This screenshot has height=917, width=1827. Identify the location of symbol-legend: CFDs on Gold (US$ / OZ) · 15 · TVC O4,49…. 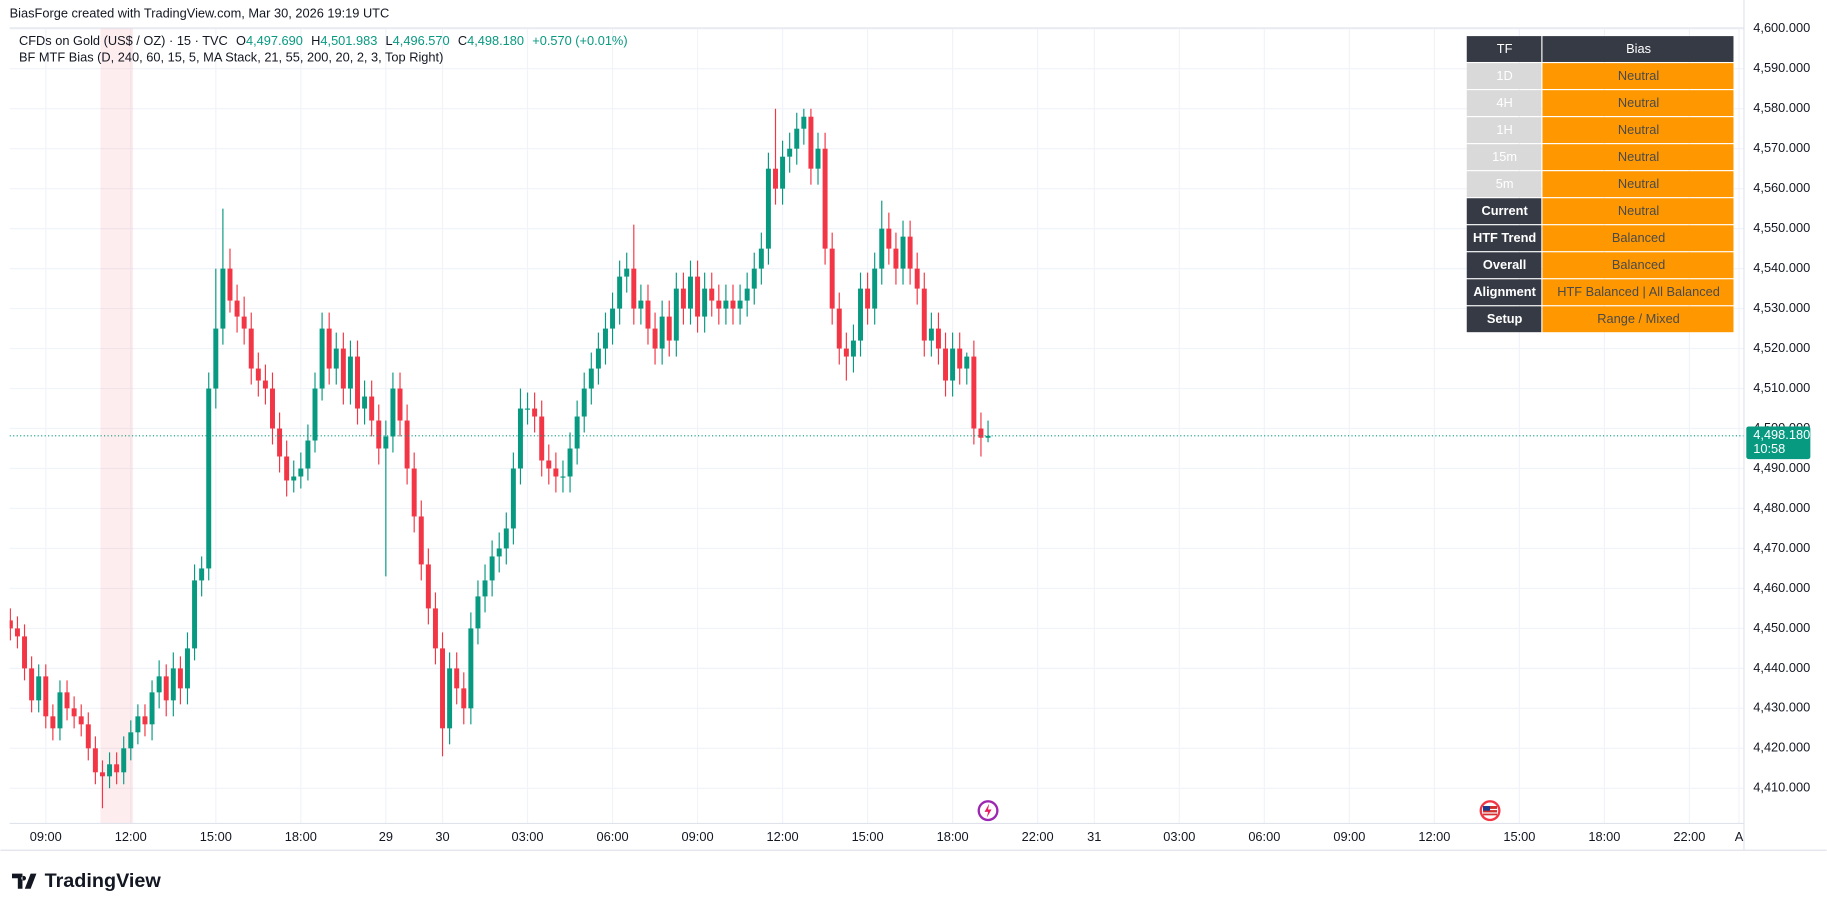
(323, 40).